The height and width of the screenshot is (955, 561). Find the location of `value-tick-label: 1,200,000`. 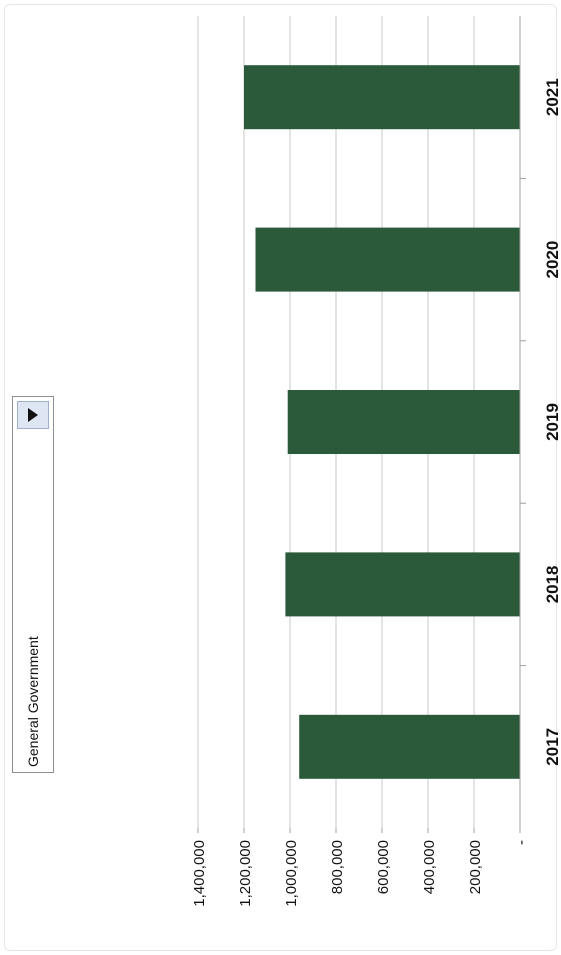

value-tick-label: 1,200,000 is located at coordinates (245, 873).